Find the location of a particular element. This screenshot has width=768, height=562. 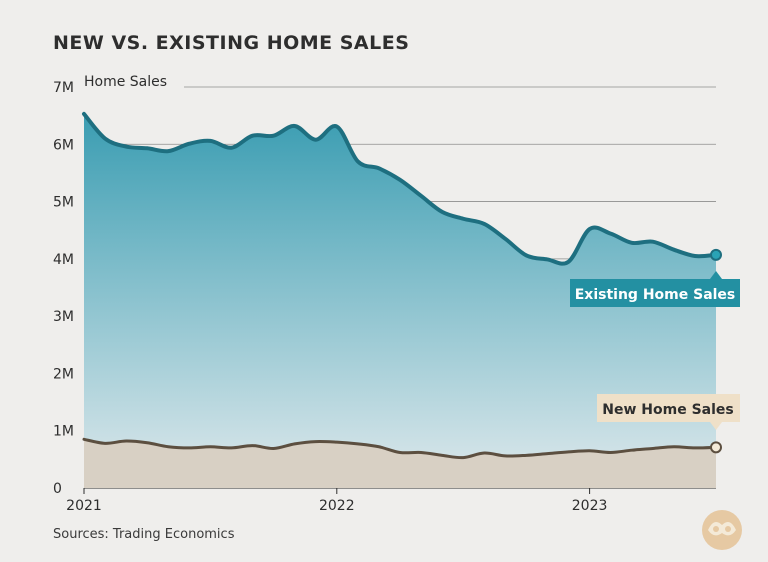

y-tick-label: 0 is located at coordinates (57, 489).